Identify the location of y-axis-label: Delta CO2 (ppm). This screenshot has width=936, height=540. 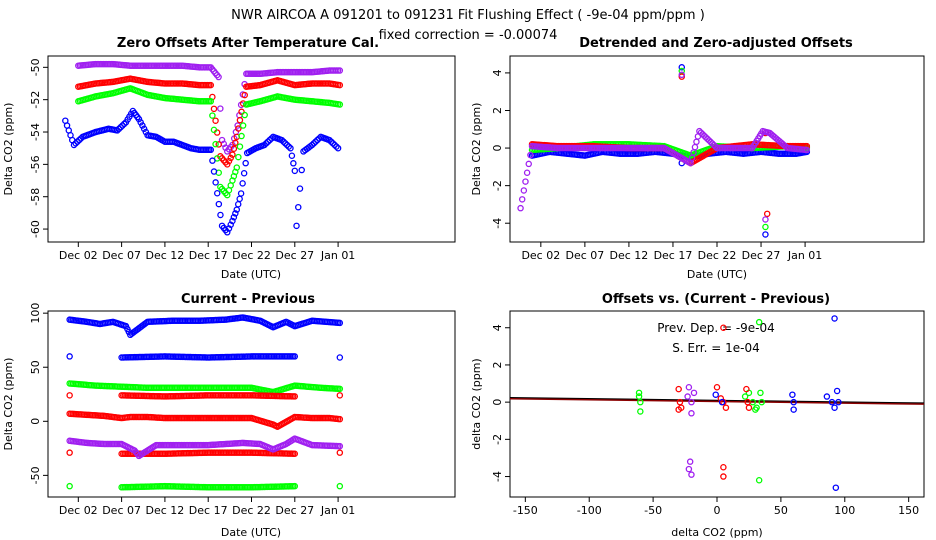
(8, 149).